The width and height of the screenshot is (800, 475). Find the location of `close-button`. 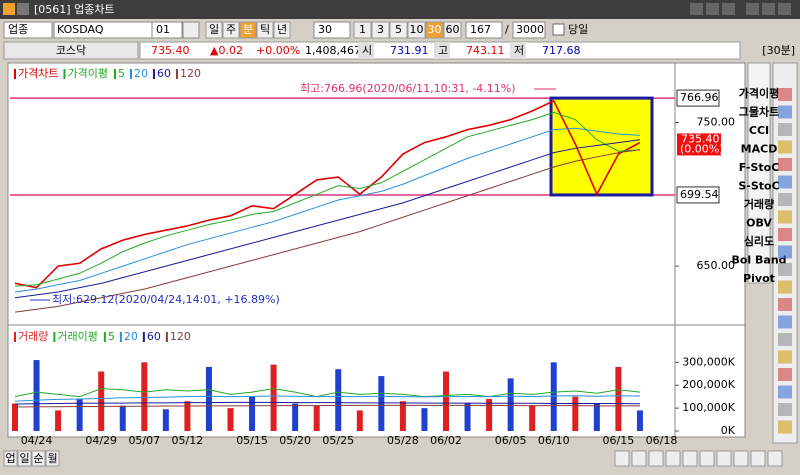

close-button is located at coordinates (784, 9).